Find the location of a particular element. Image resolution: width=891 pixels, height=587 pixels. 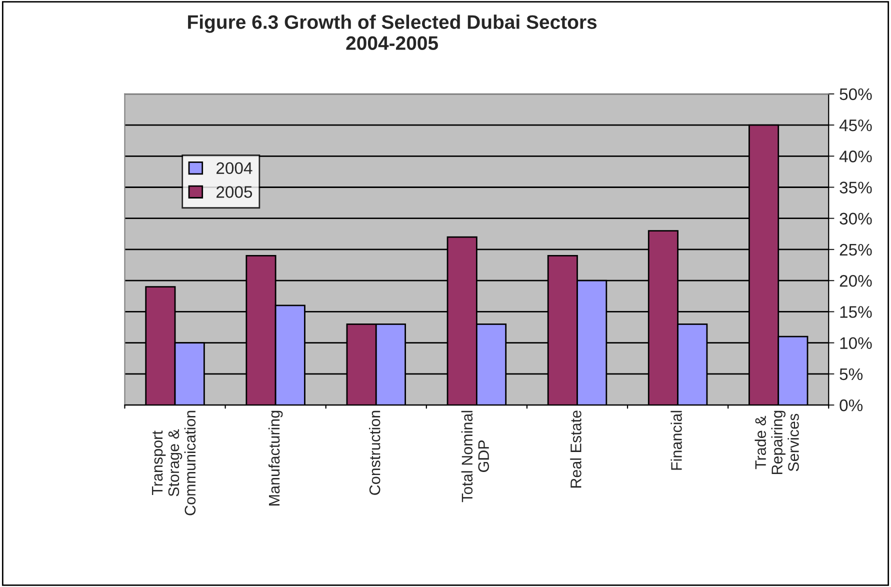

x-tick-label: Construction is located at coordinates (374, 452).